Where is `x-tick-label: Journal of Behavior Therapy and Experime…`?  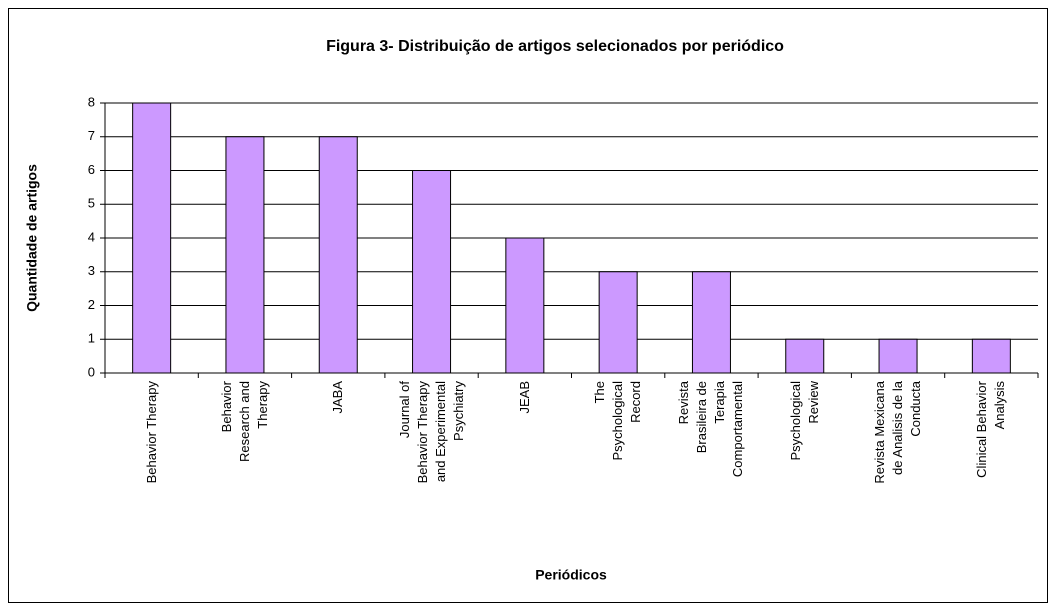
x-tick-label: Journal of Behavior Therapy and Experime… is located at coordinates (431, 432).